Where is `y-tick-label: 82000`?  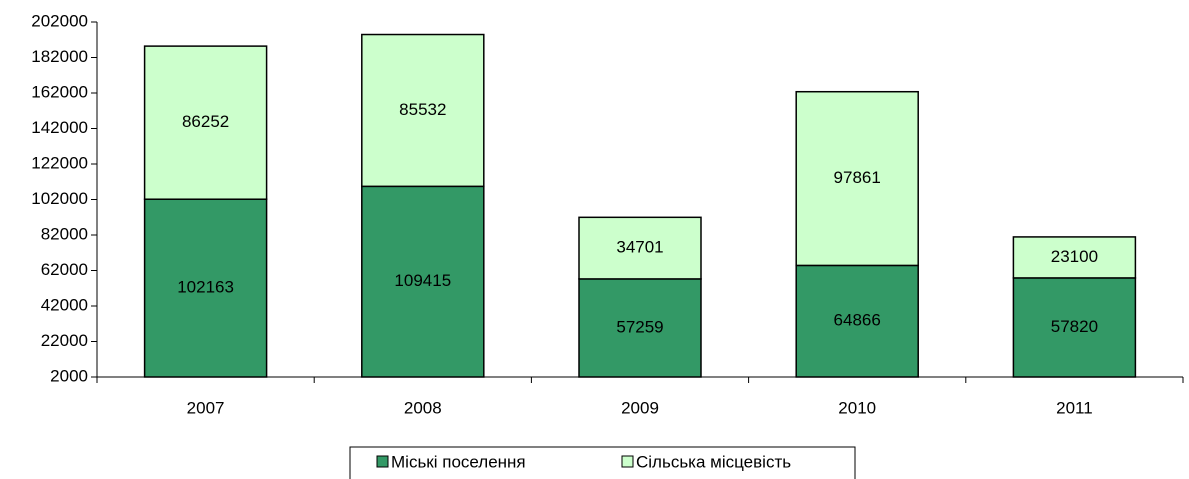 y-tick-label: 82000 is located at coordinates (64, 233).